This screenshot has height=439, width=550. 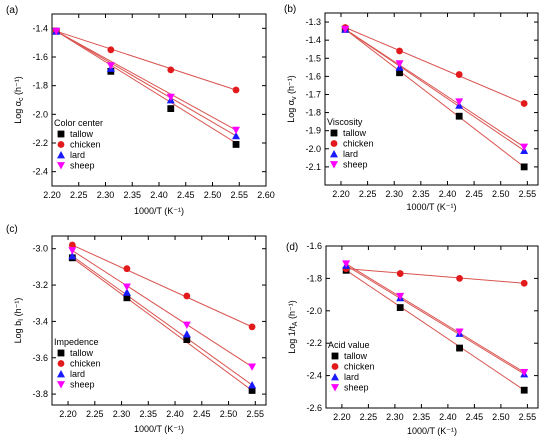 I want to click on legend-label-chicken: chicken, so click(x=359, y=367).